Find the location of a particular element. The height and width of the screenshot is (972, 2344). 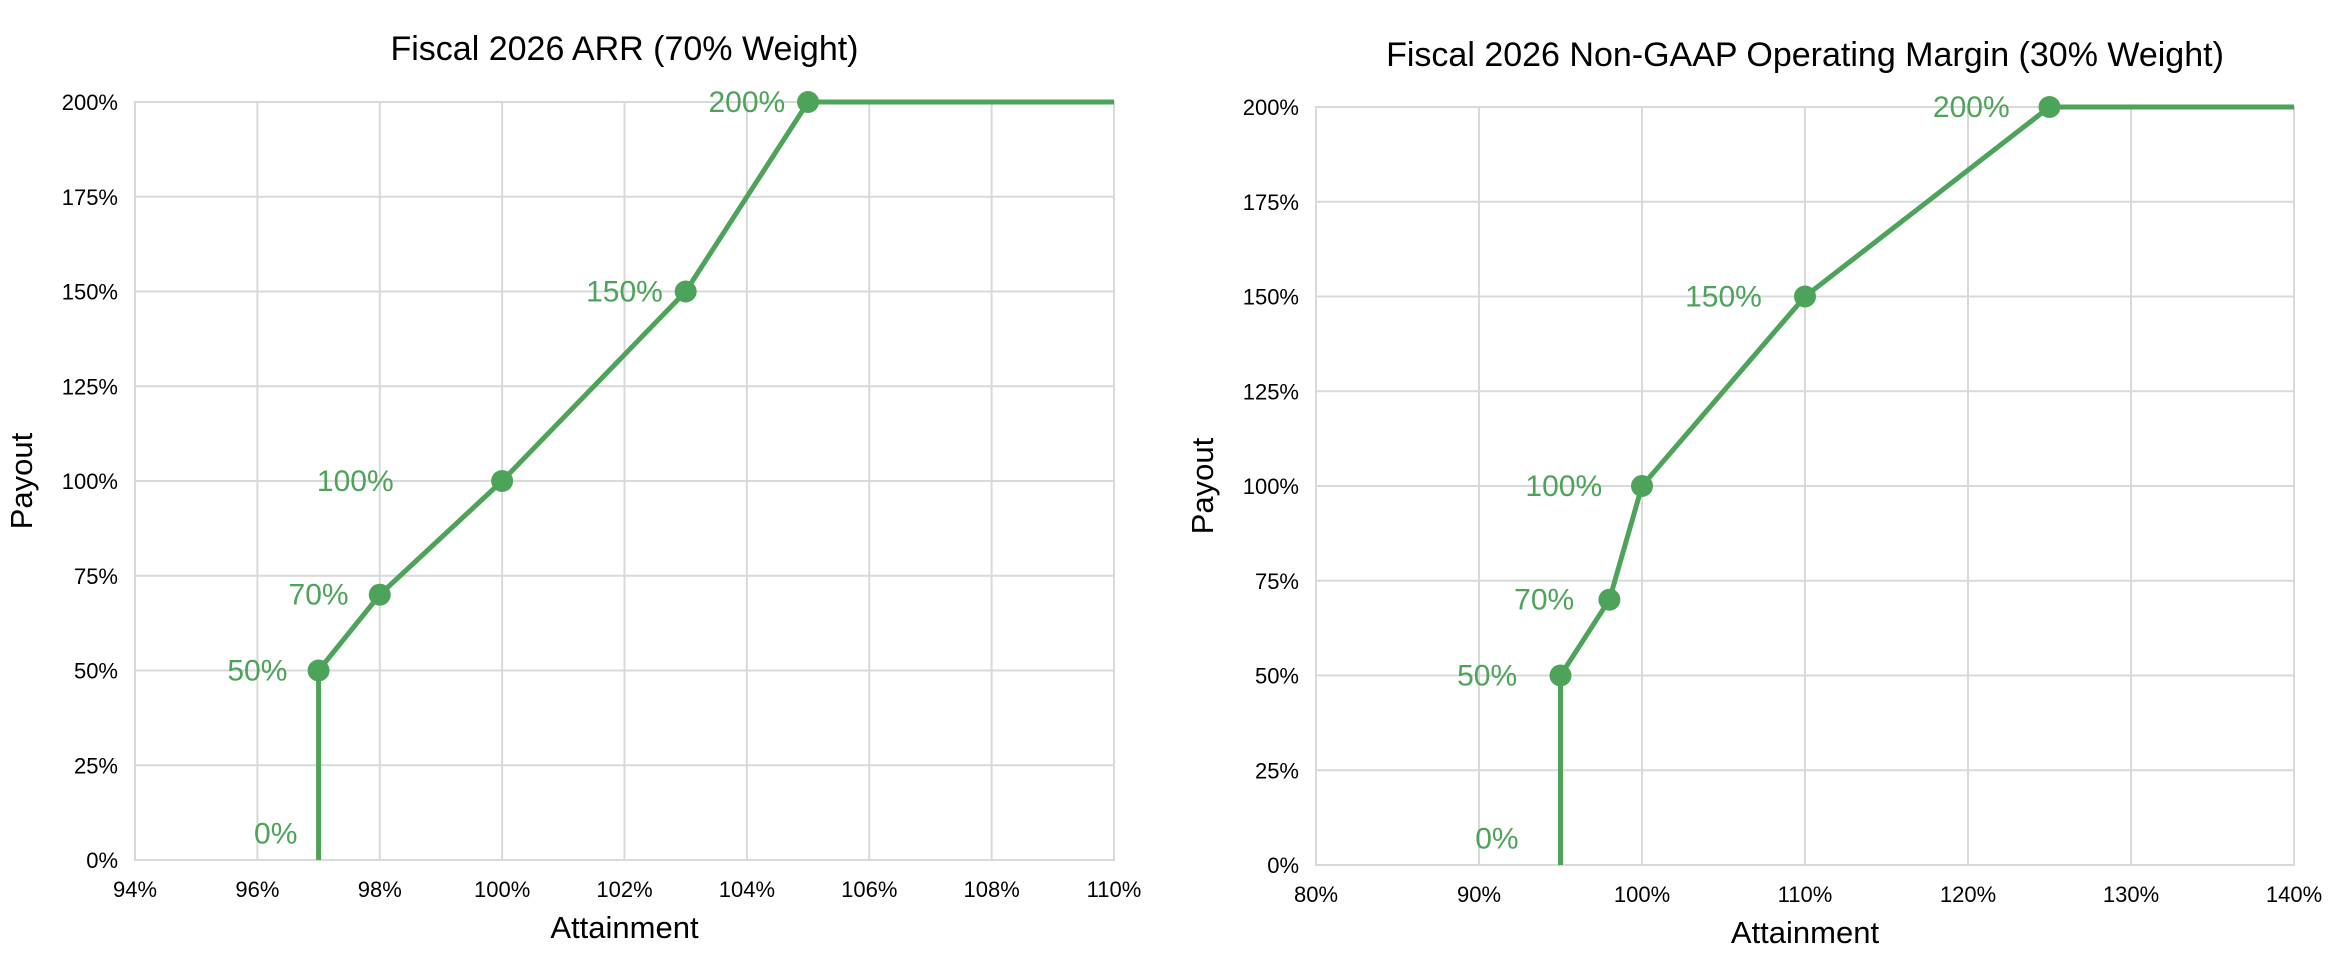

x-tick-label: 102% is located at coordinates (624, 889).